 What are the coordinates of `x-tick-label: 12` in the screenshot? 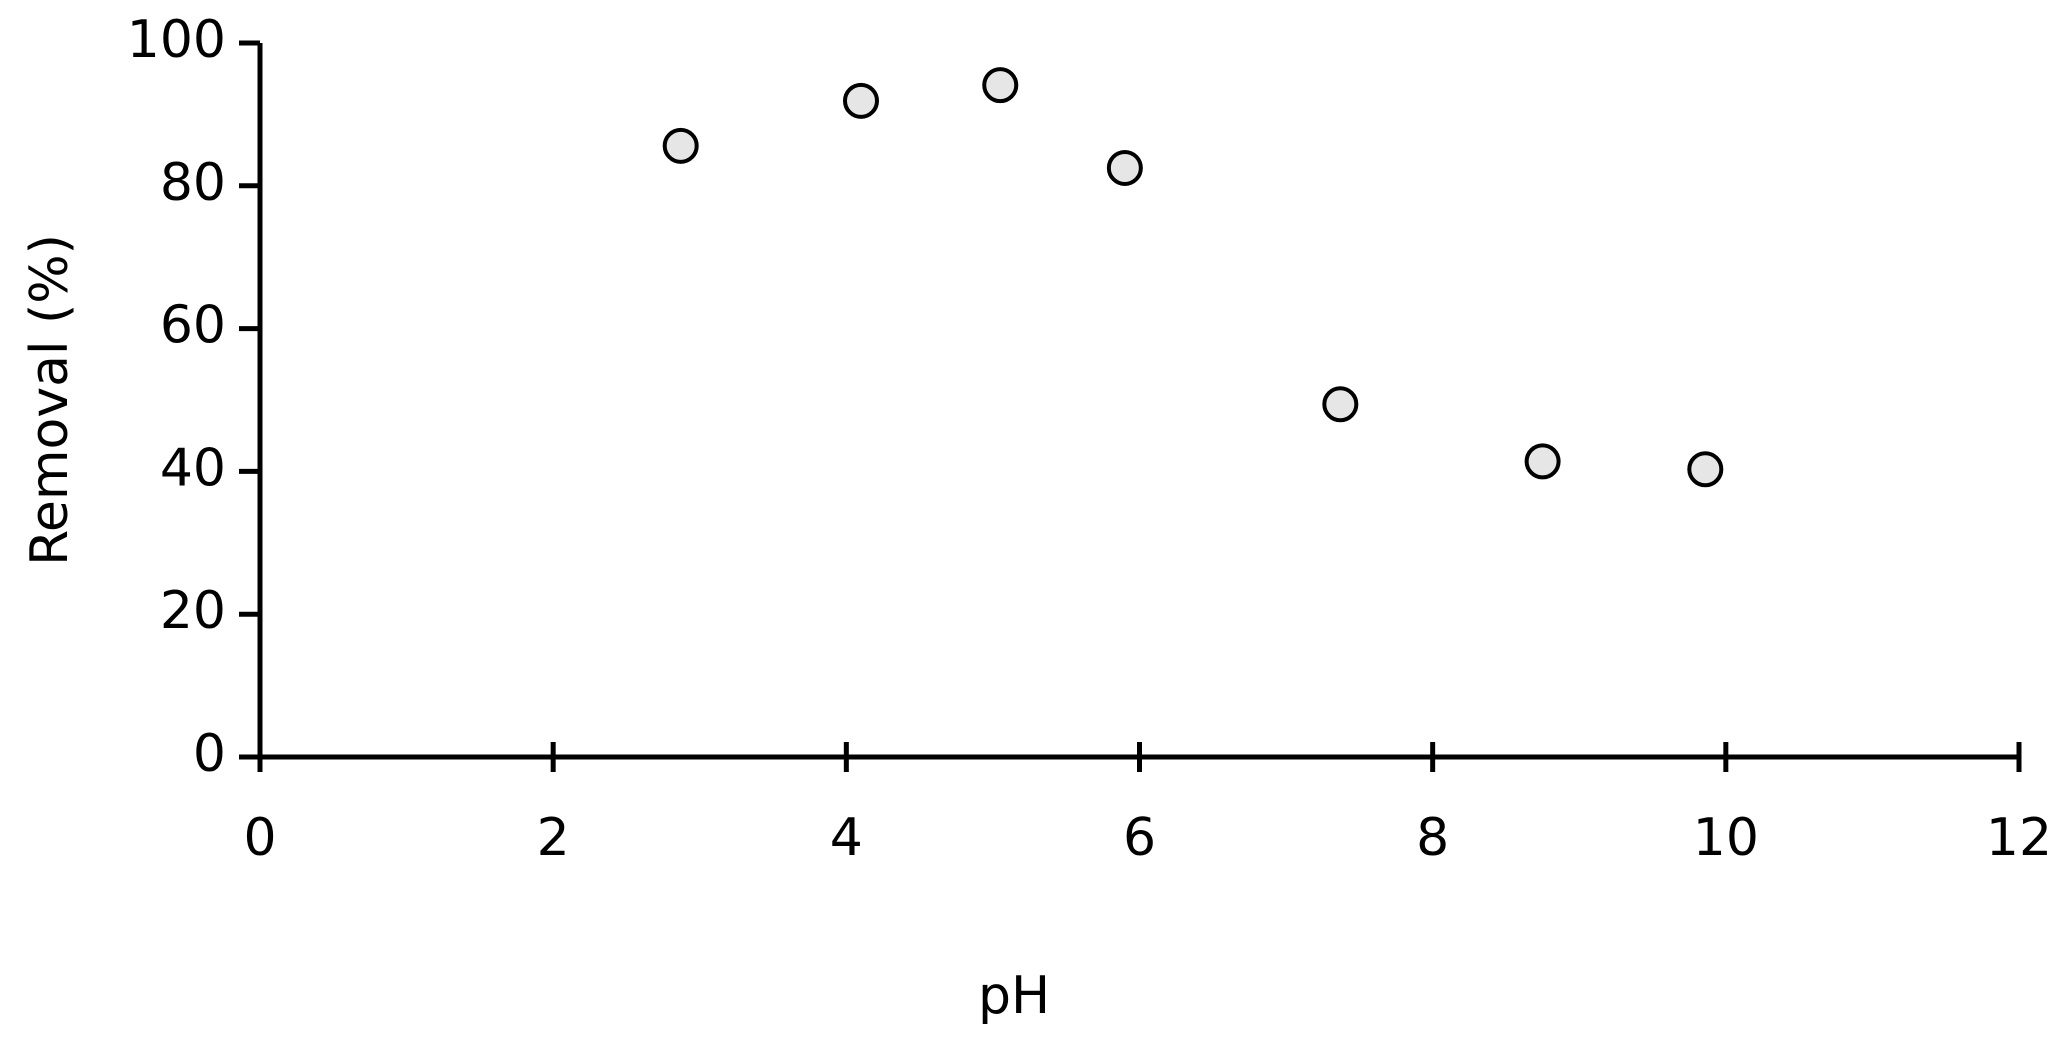 It's located at (2019, 838).